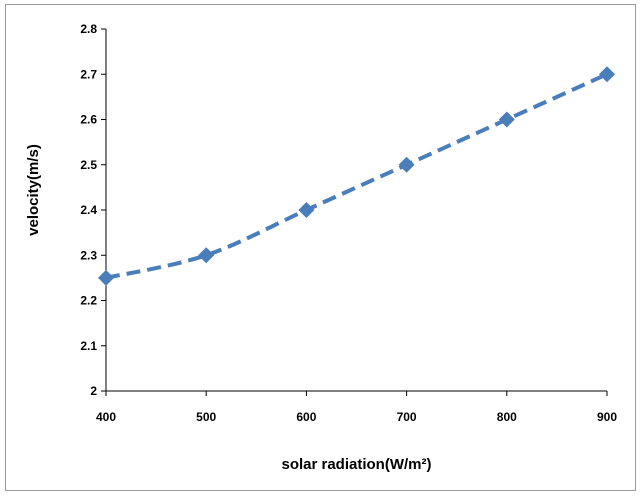 This screenshot has width=642, height=497. I want to click on y-tick-label: 2.2, so click(88, 301).